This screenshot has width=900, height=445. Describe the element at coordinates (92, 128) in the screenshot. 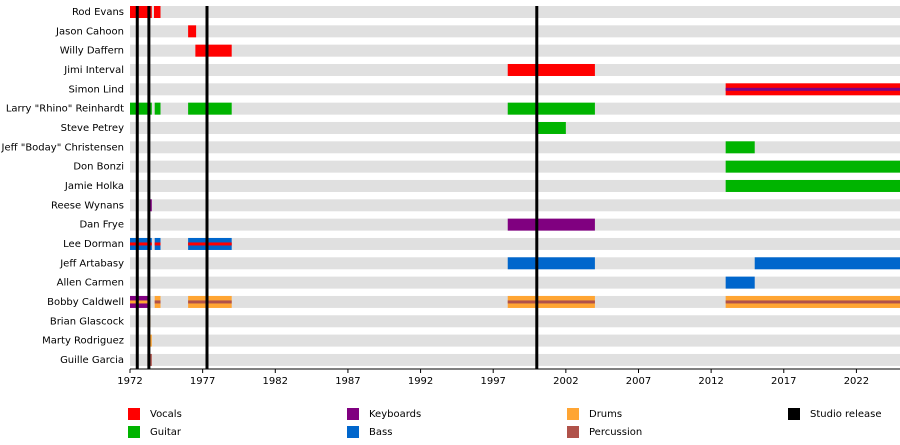

I see `member-name: Steve Petrey` at that location.